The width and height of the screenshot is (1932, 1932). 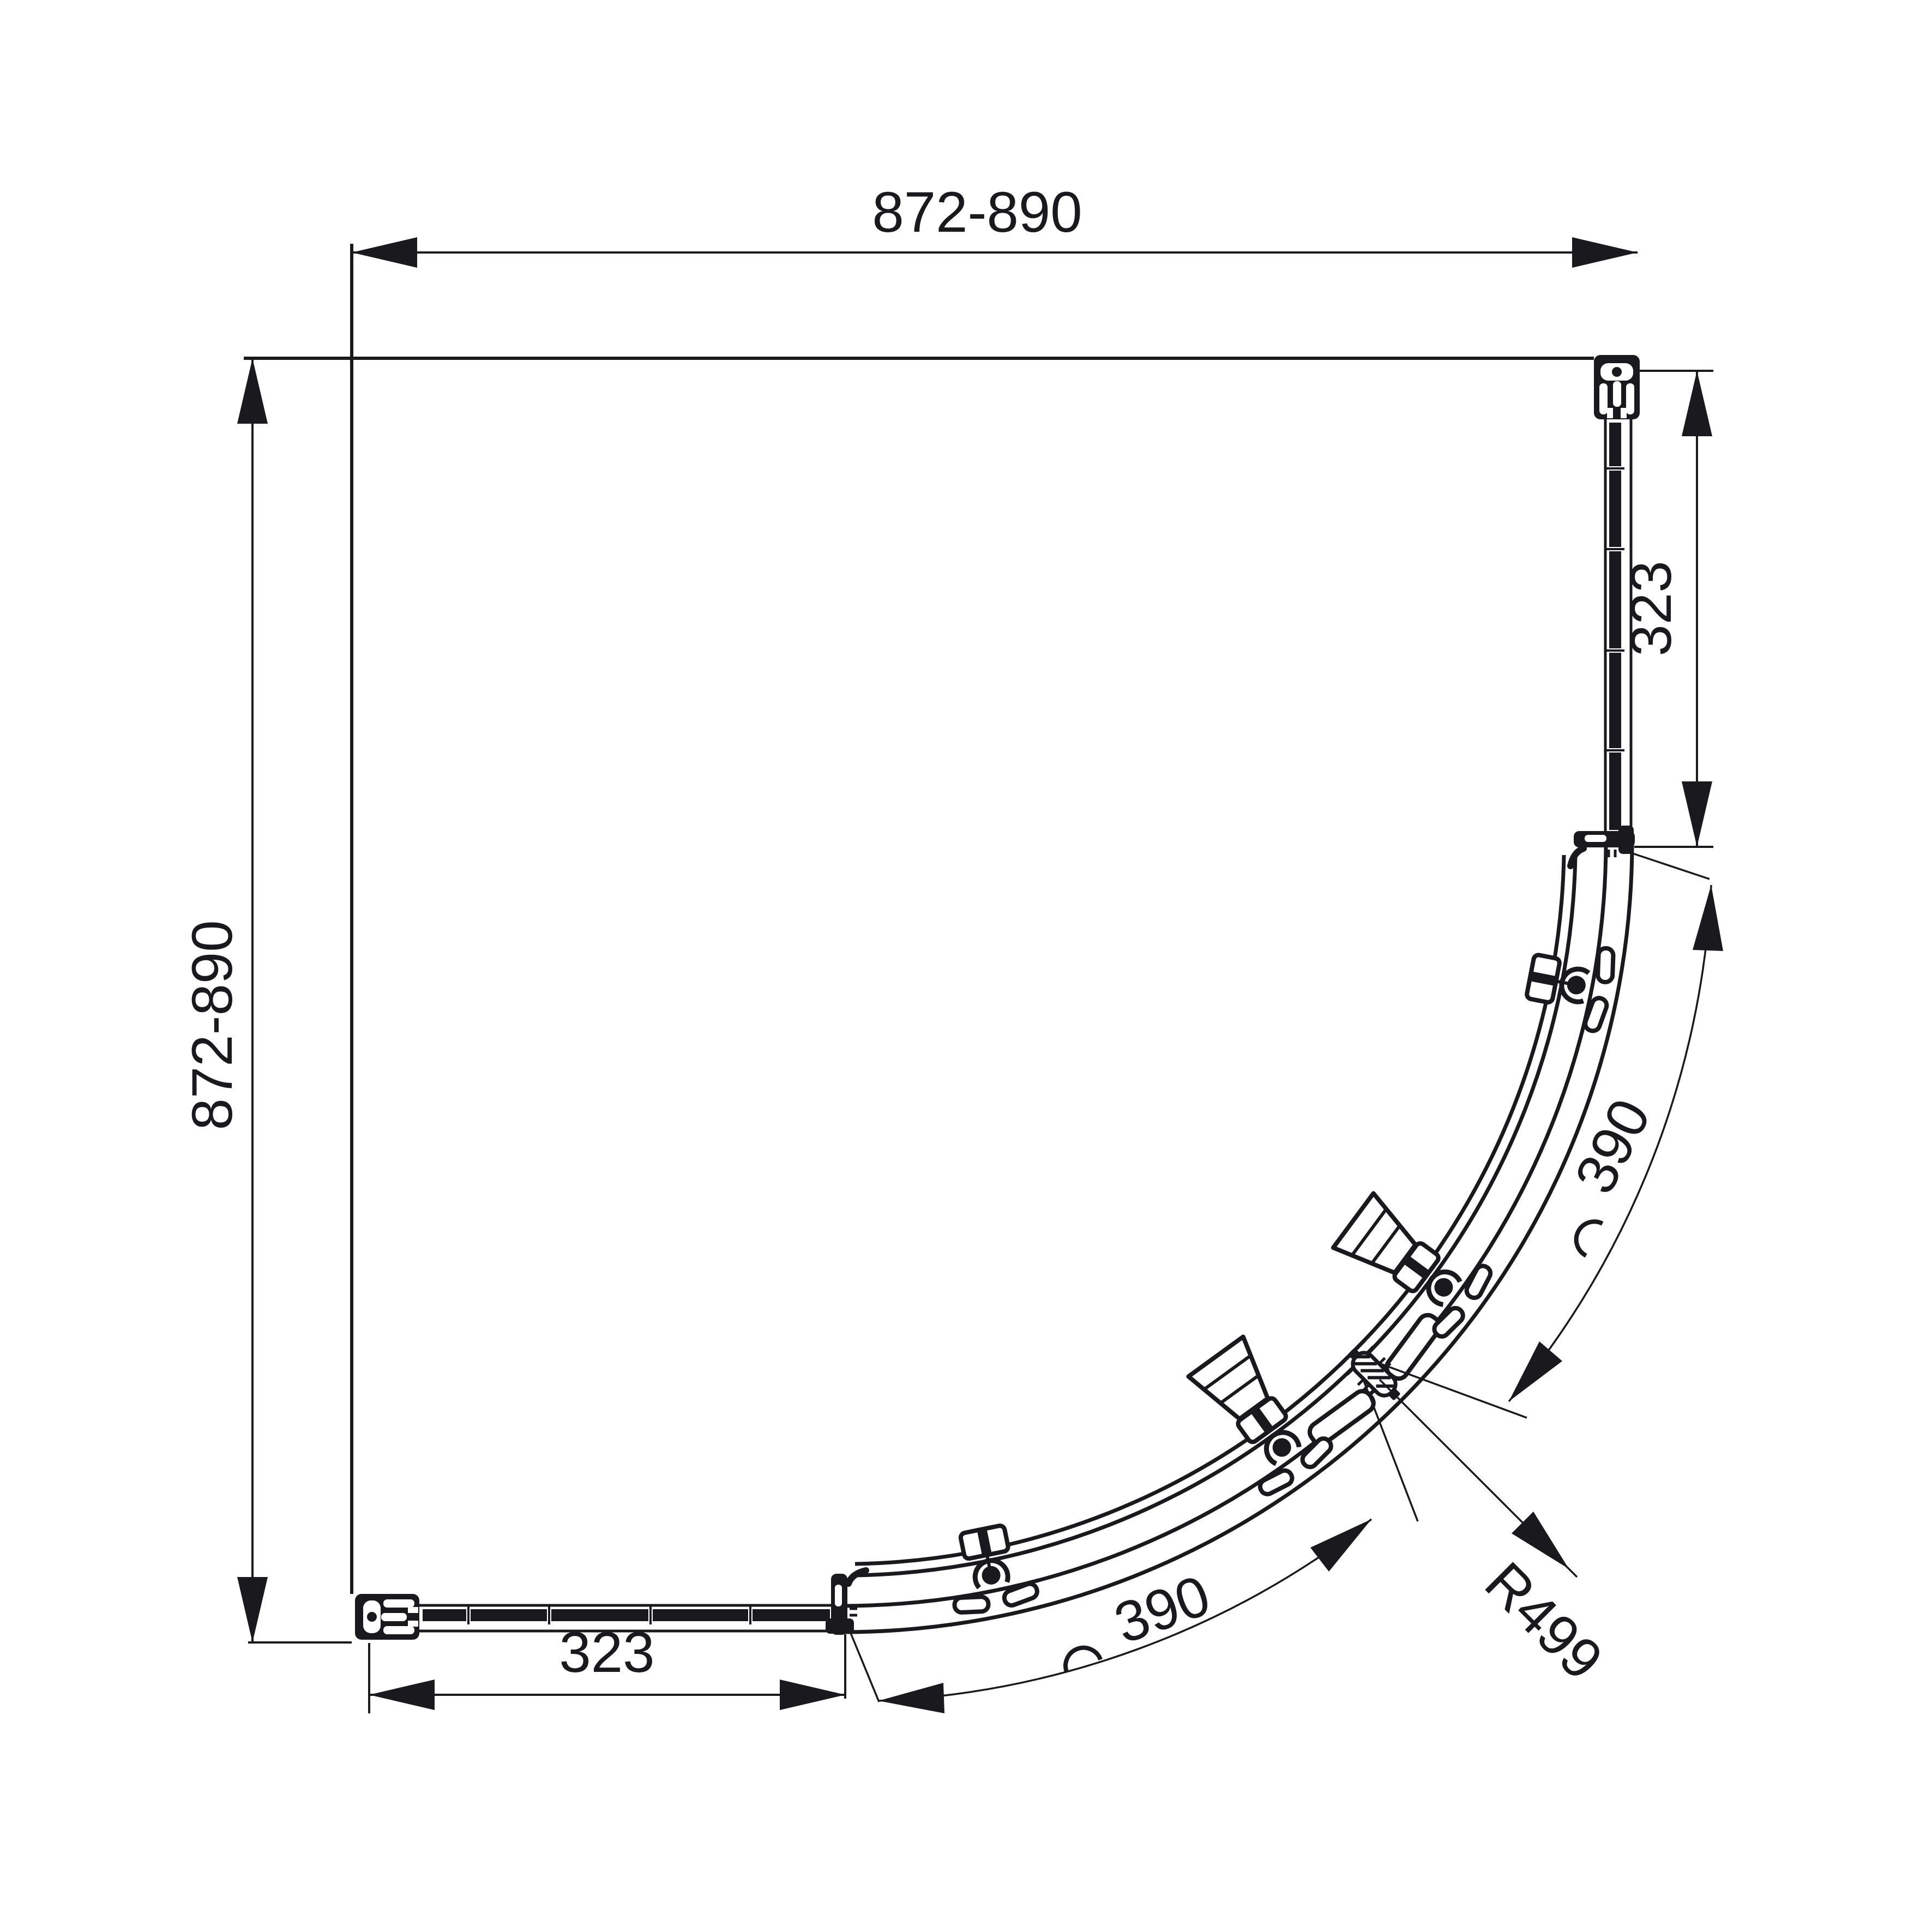 What do you see at coordinates (812, 1695) in the screenshot?
I see `arrowhead-right-icon` at bounding box center [812, 1695].